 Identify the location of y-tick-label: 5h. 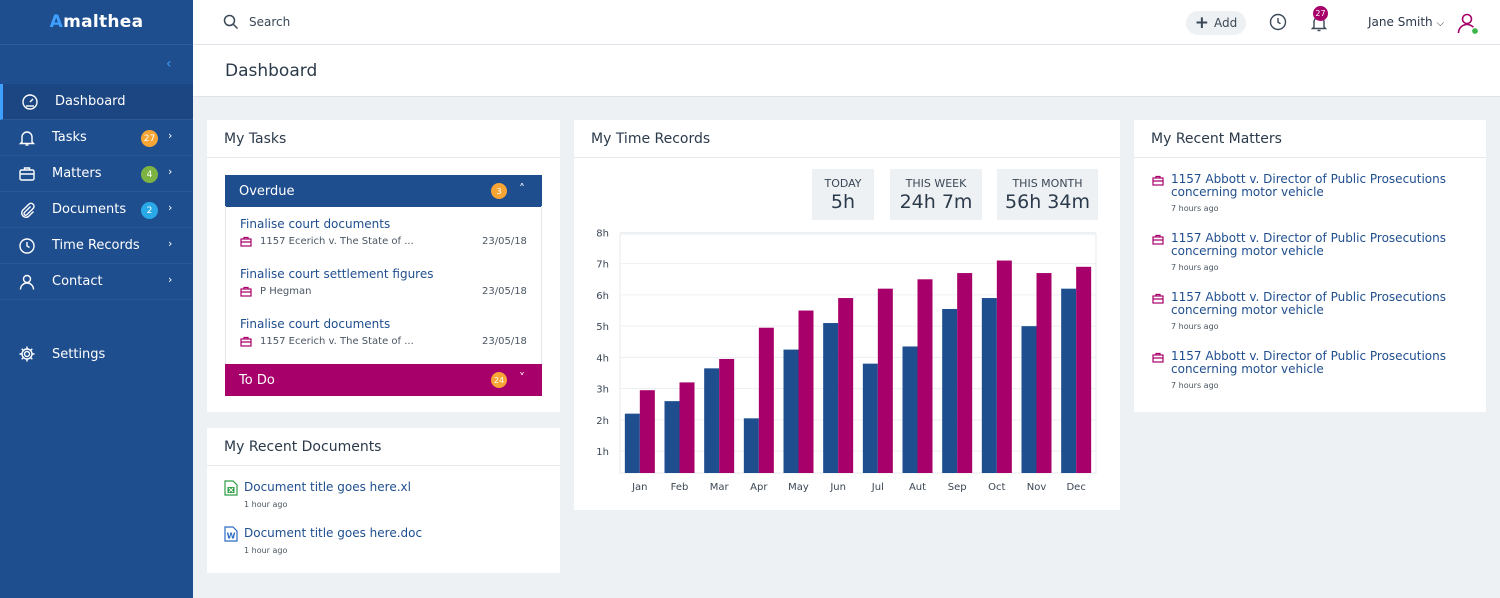
(602, 327).